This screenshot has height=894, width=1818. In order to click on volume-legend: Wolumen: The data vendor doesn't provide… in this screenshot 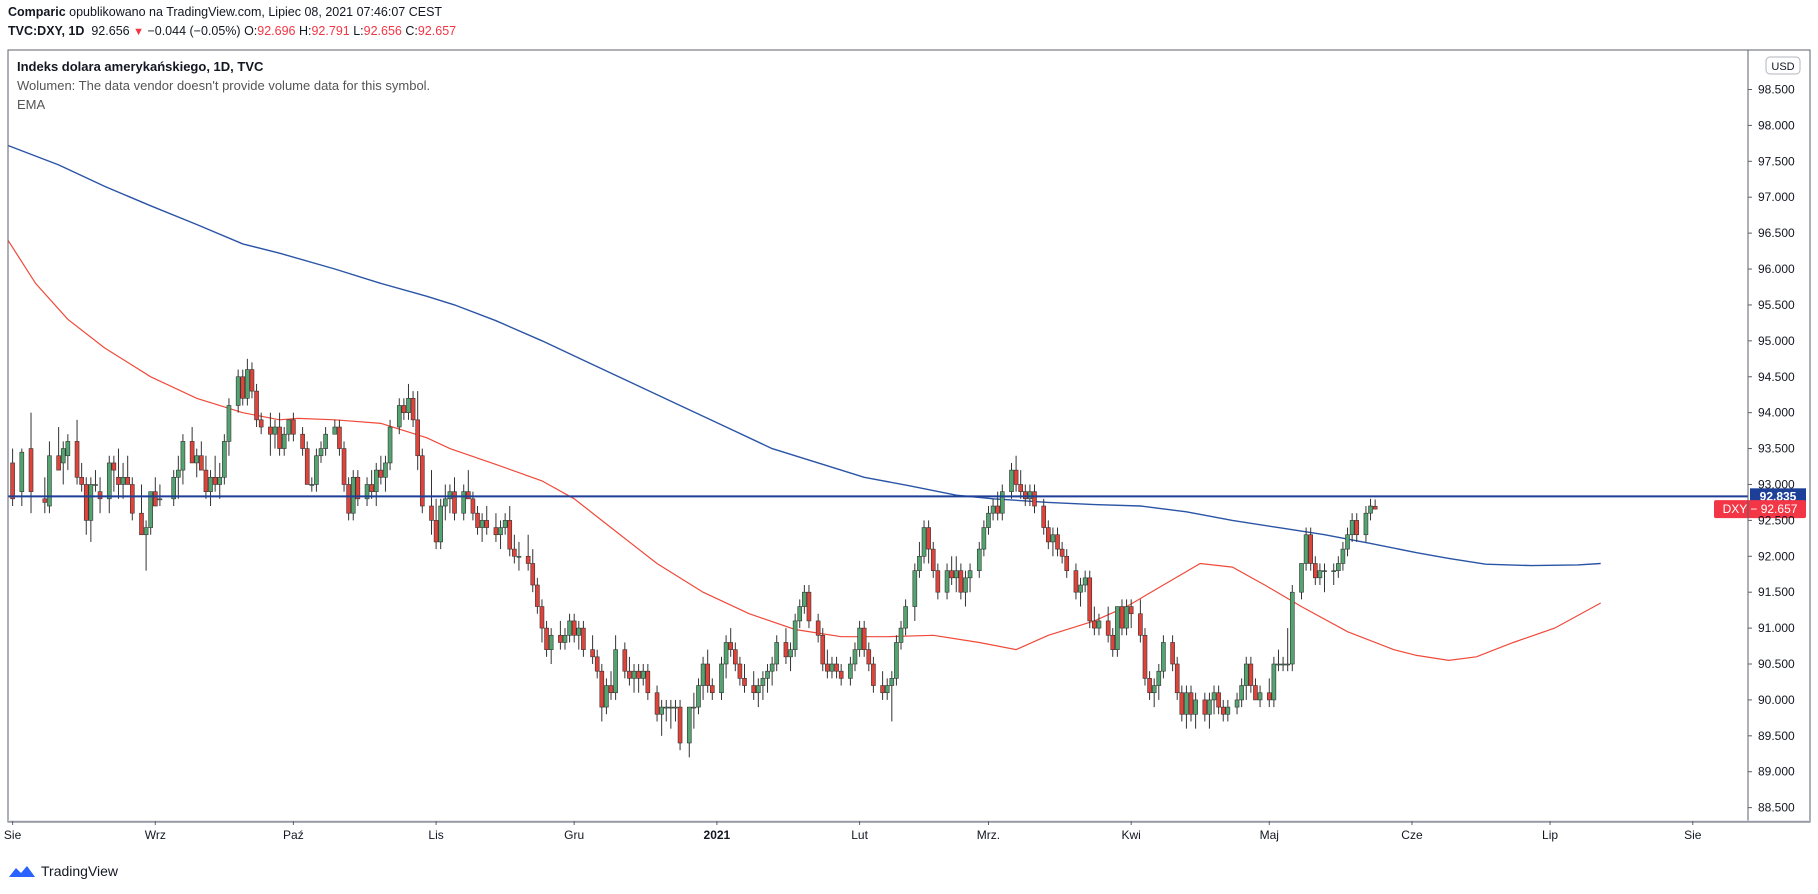, I will do `click(224, 85)`.